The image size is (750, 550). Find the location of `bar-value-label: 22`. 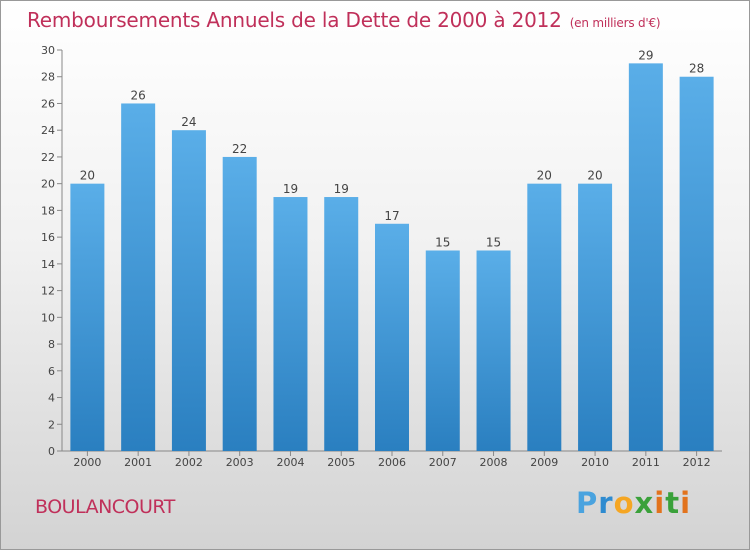

bar-value-label: 22 is located at coordinates (239, 149).